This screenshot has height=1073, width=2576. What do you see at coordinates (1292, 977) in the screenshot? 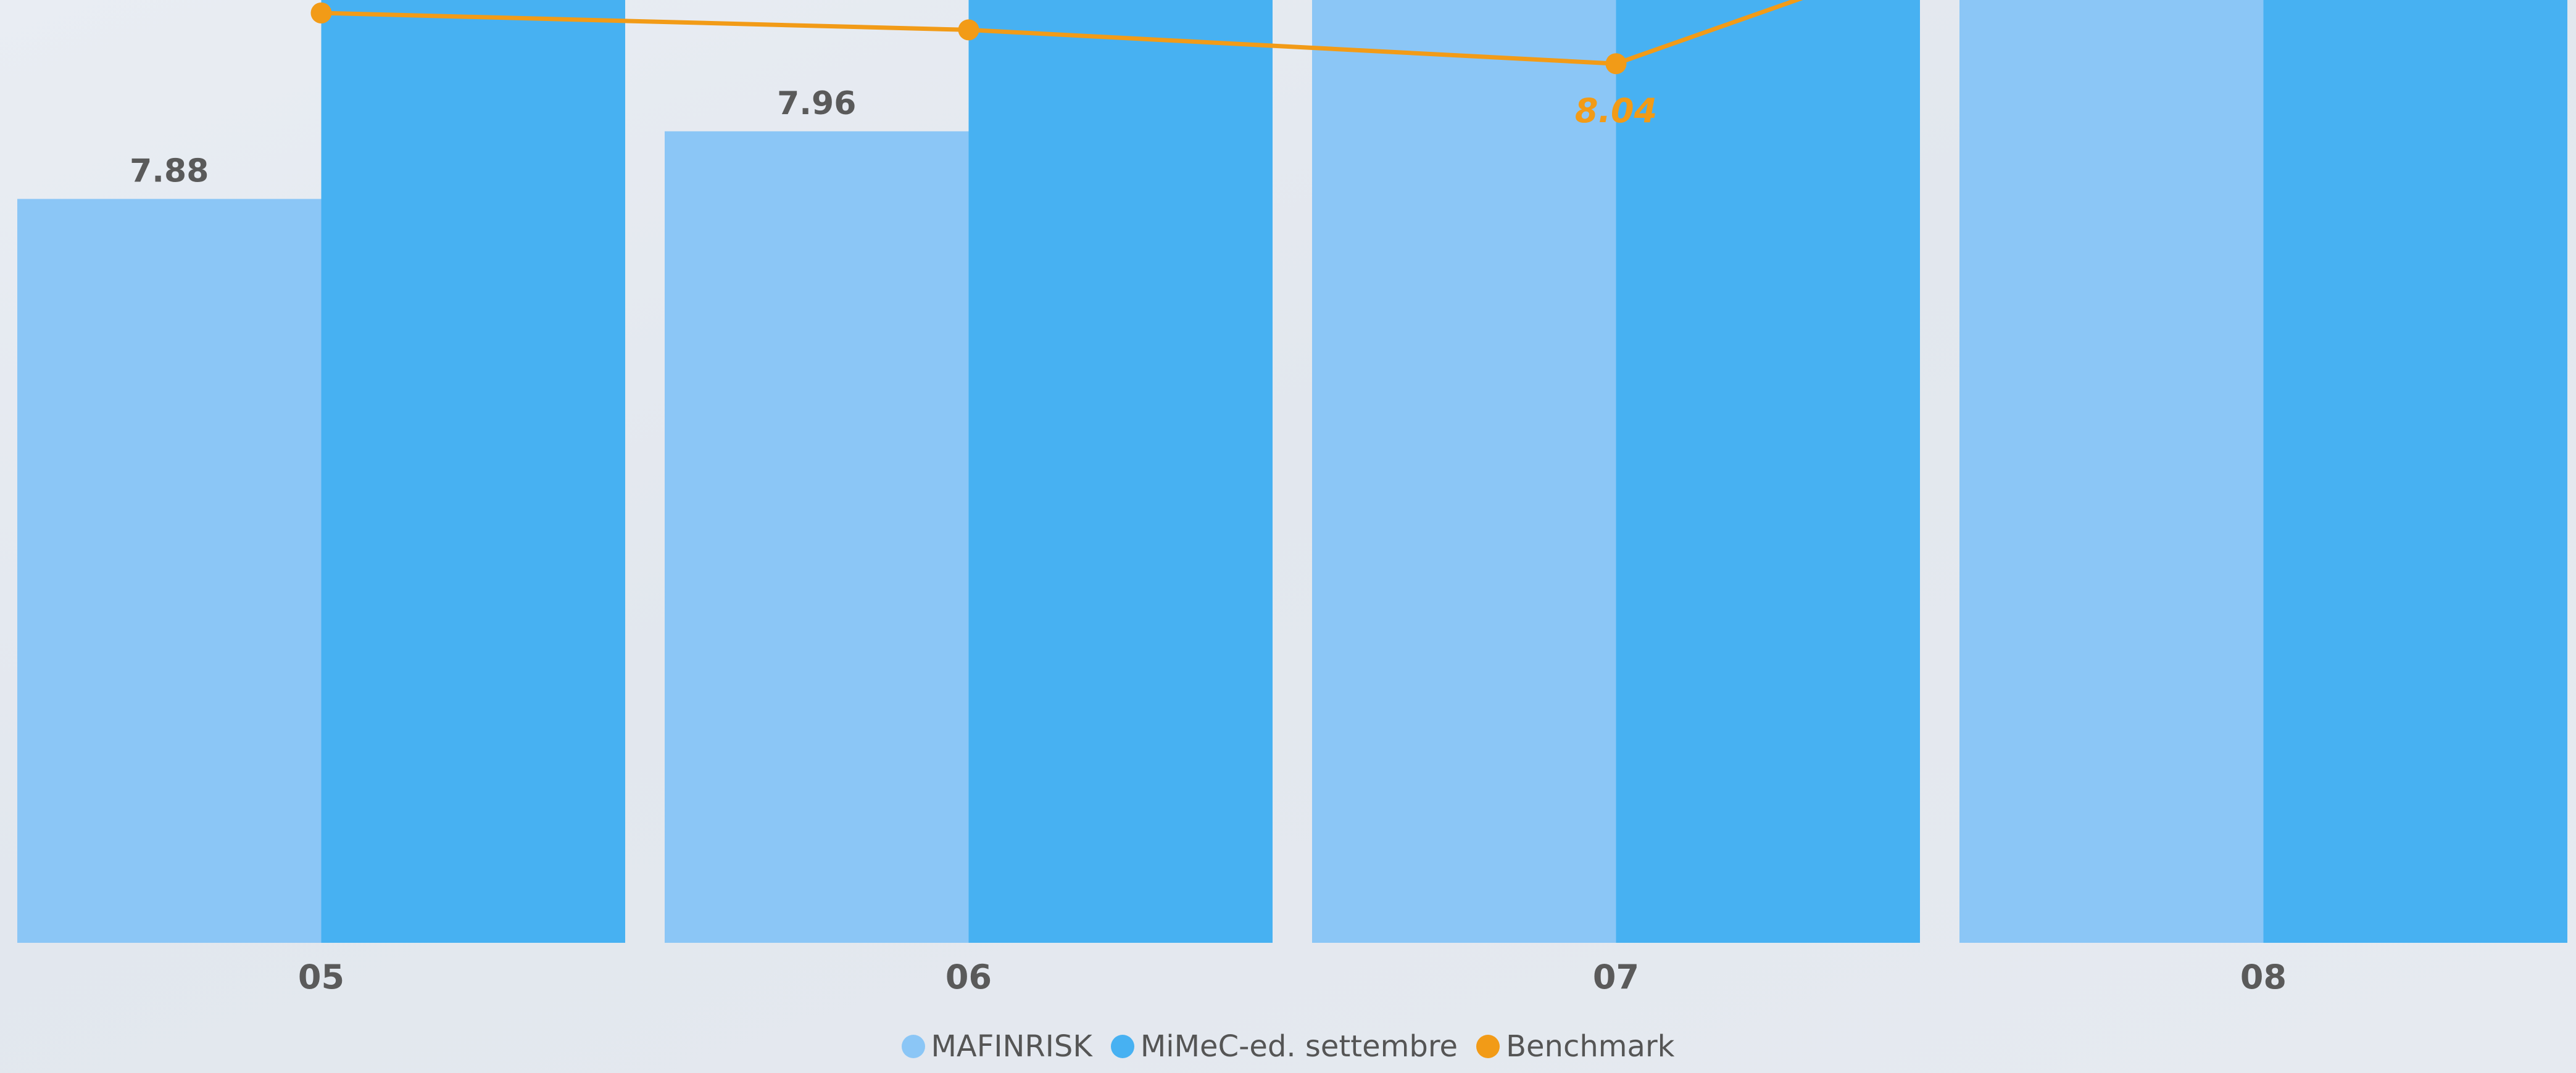
I see `x-axis-tick-labels: 05 06 07 08` at bounding box center [1292, 977].